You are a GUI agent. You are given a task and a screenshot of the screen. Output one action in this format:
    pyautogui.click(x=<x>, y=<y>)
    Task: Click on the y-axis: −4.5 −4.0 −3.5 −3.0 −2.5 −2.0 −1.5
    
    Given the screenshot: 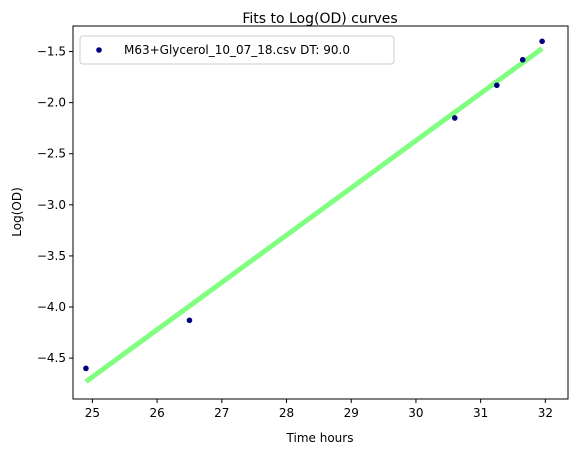 What is the action you would take?
    pyautogui.click(x=55, y=205)
    